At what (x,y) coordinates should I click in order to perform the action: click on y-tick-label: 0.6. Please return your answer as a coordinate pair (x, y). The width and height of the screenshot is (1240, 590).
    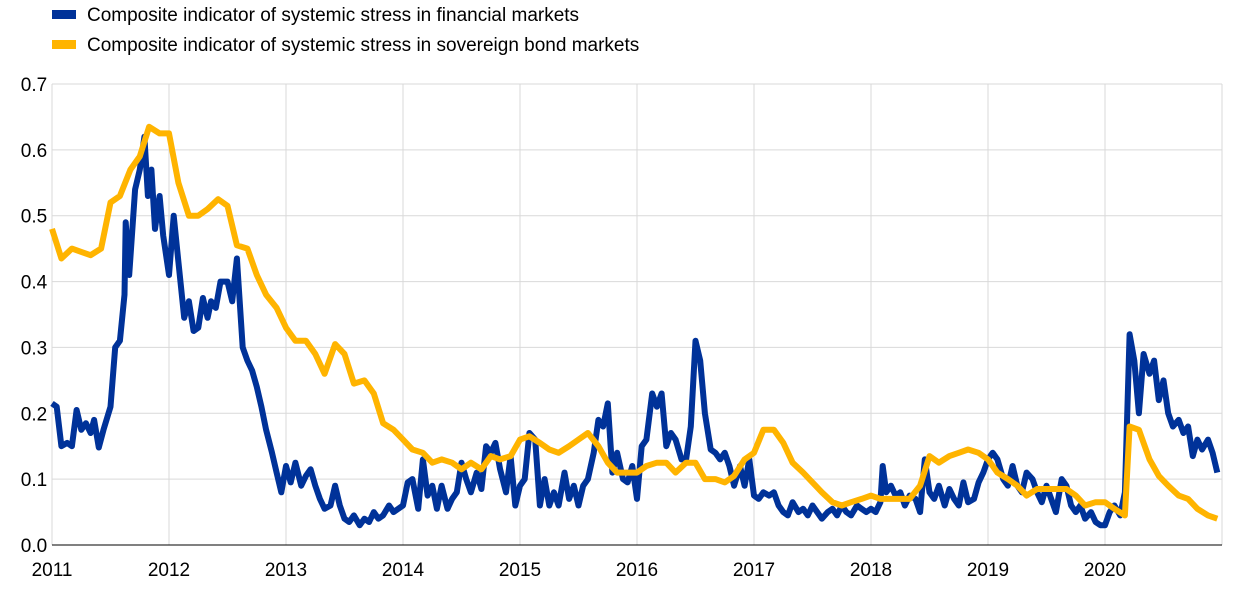
    Looking at the image, I should click on (34, 151).